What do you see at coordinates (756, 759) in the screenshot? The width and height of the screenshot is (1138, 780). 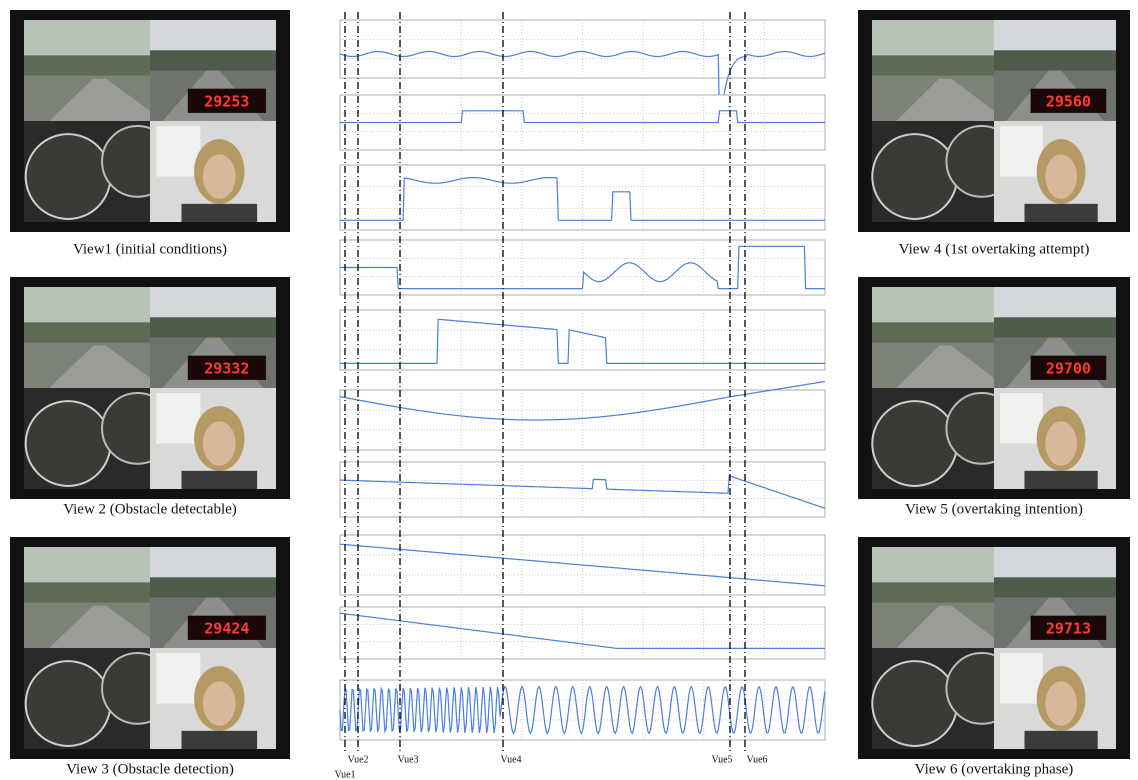 I see `marker-label: Vue6` at bounding box center [756, 759].